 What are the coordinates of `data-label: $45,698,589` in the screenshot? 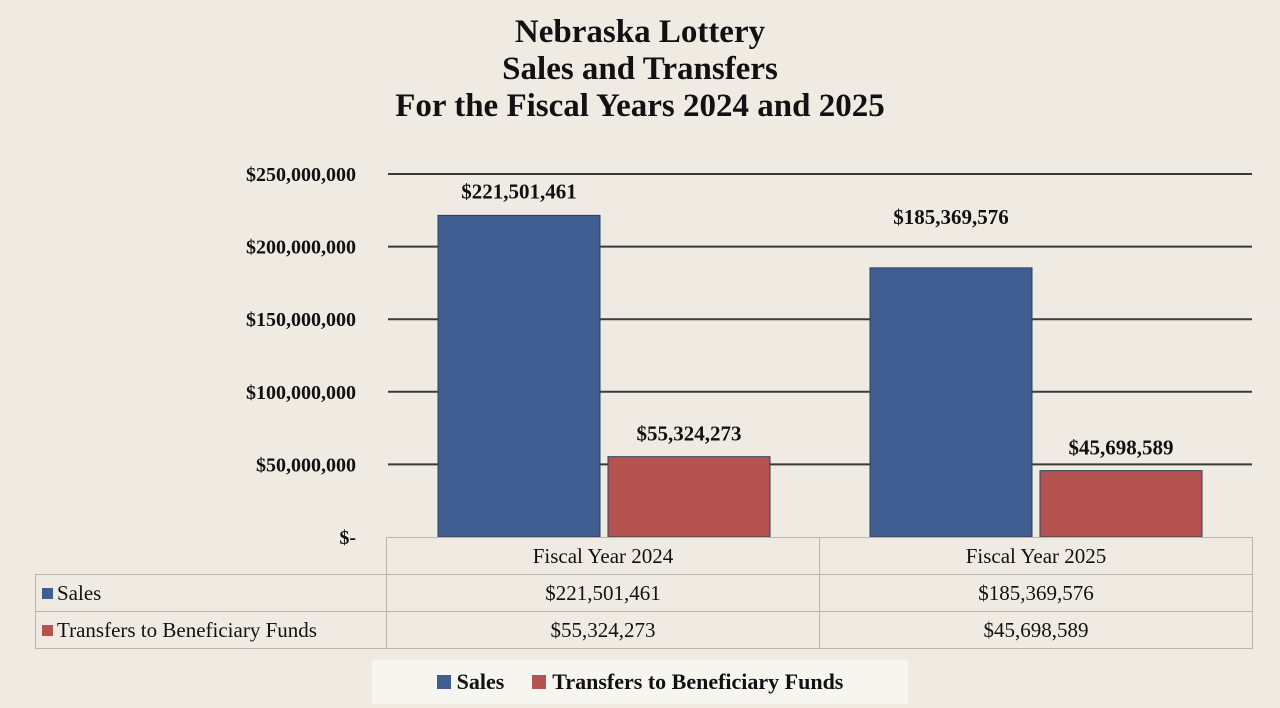 It's located at (1121, 448).